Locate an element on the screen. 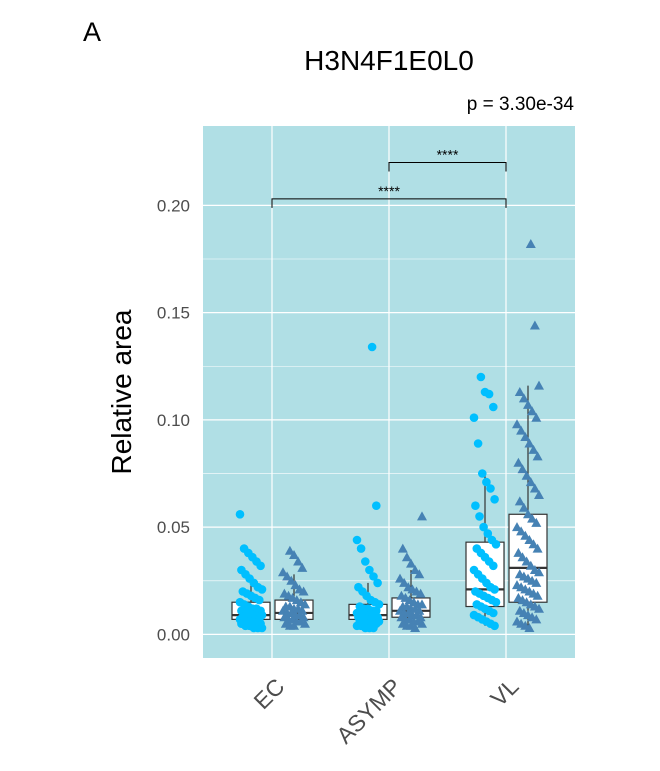 This screenshot has width=660, height=771. x-axis-ticks: EC ASYMP VL is located at coordinates (386, 710).